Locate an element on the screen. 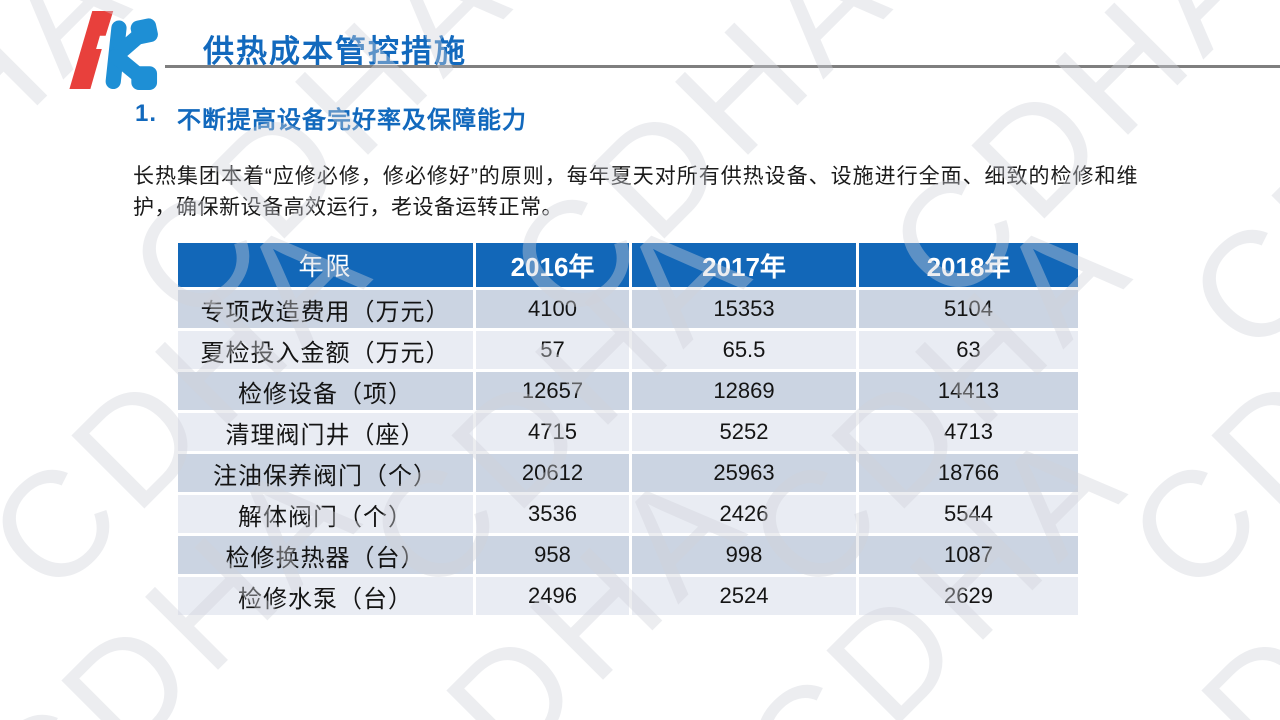  cell-value: 4713 is located at coordinates (968, 432).